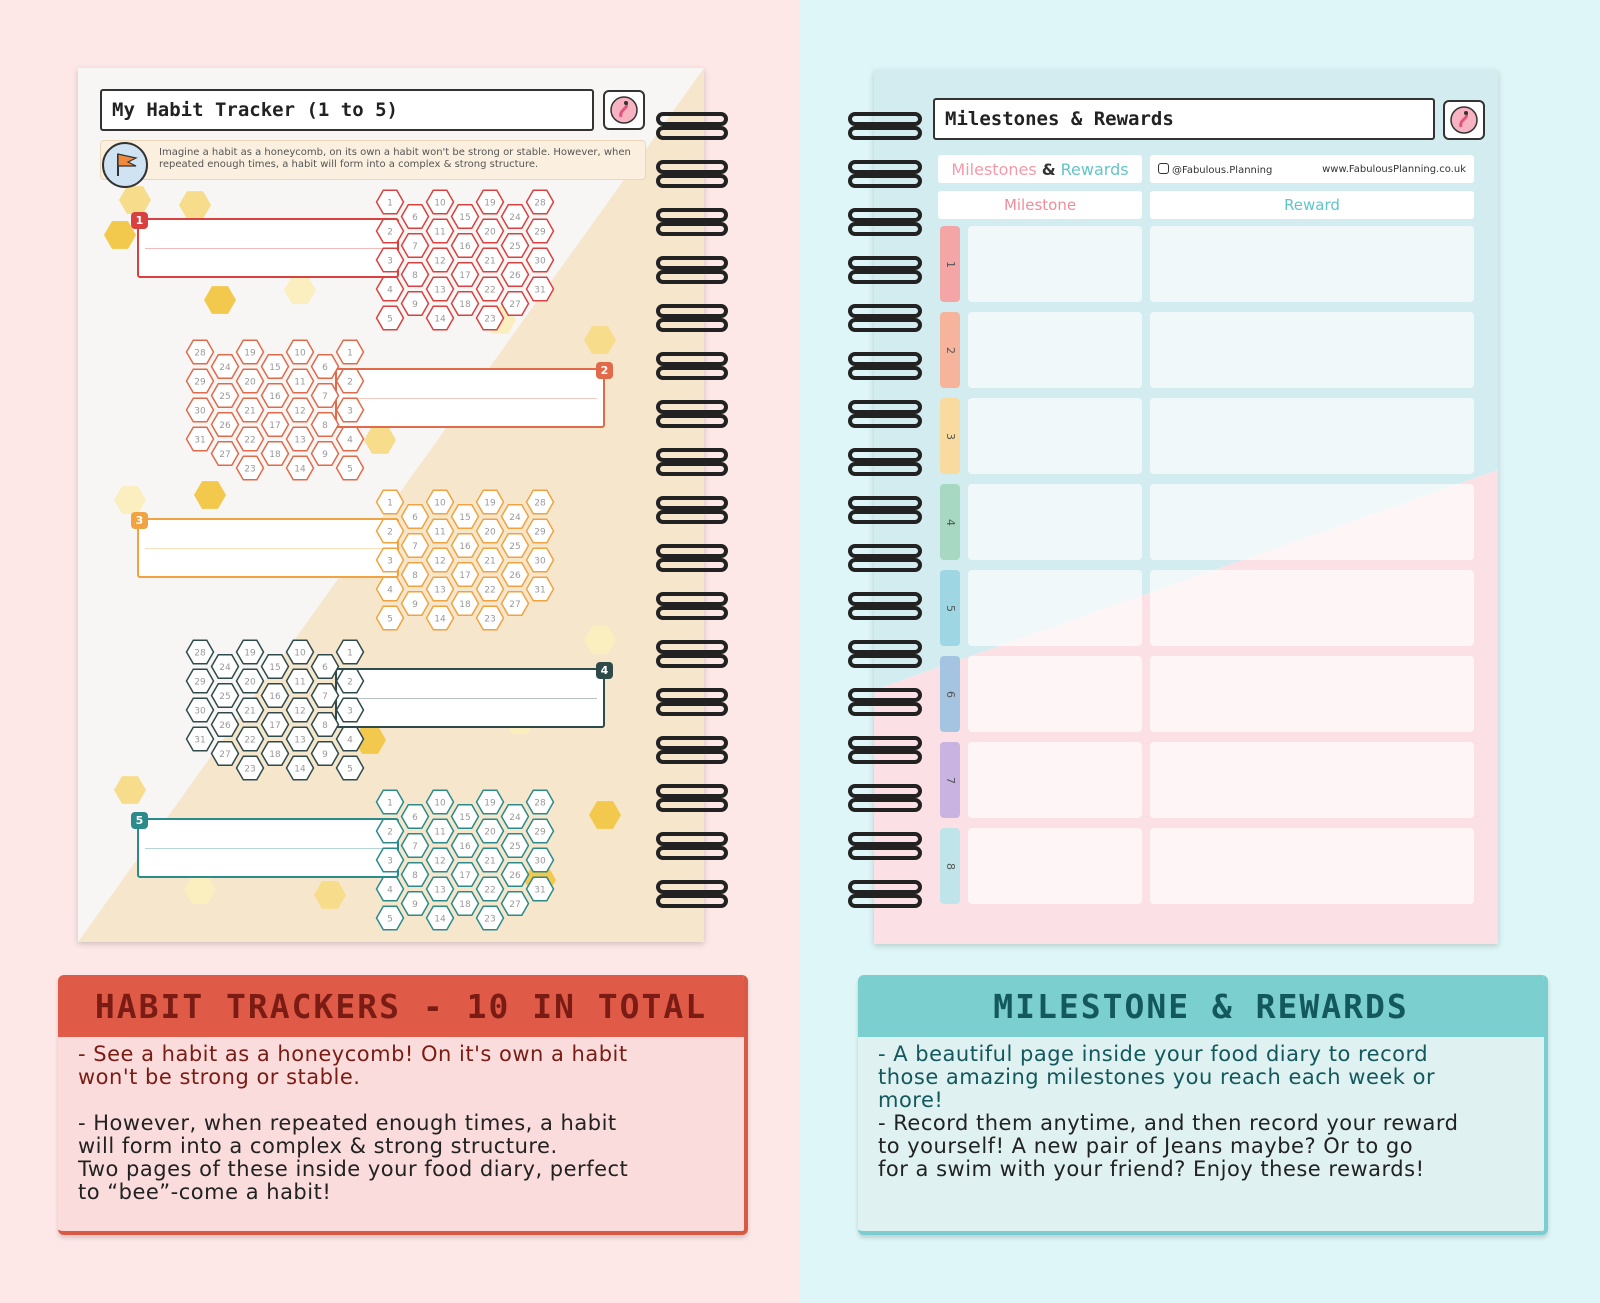 The width and height of the screenshot is (1600, 1303). I want to click on habit-day-cell: 20, so click(250, 381).